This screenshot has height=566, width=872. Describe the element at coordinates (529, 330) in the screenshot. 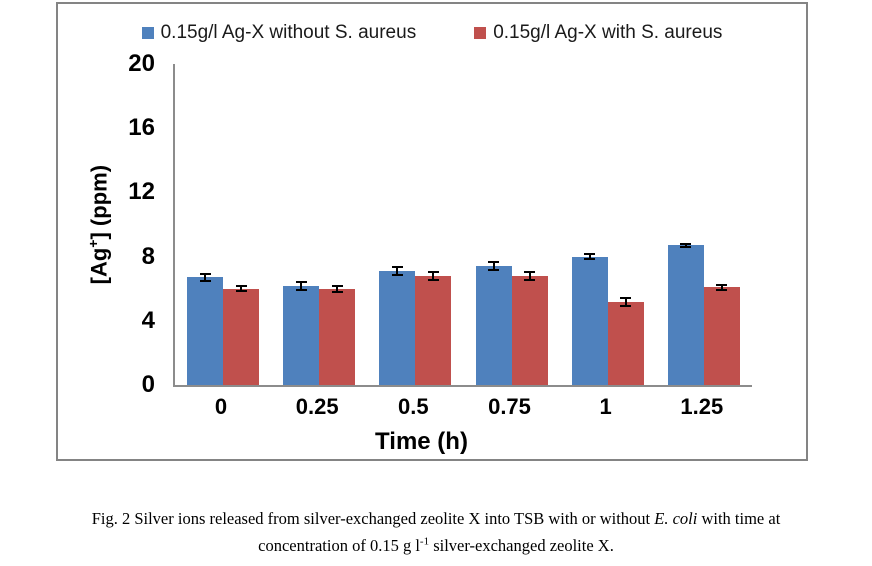

I see `bar-series2-t0.75` at that location.